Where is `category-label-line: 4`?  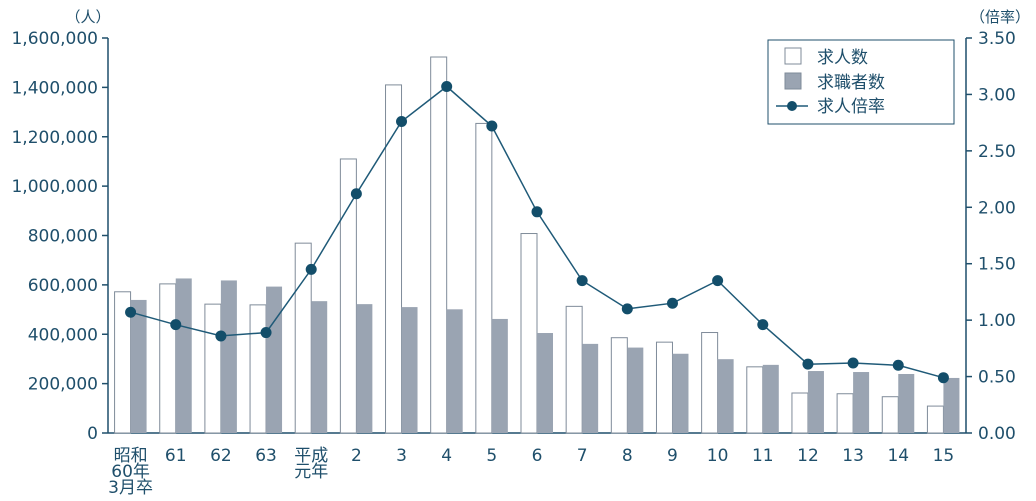 category-label-line: 4 is located at coordinates (446, 456).